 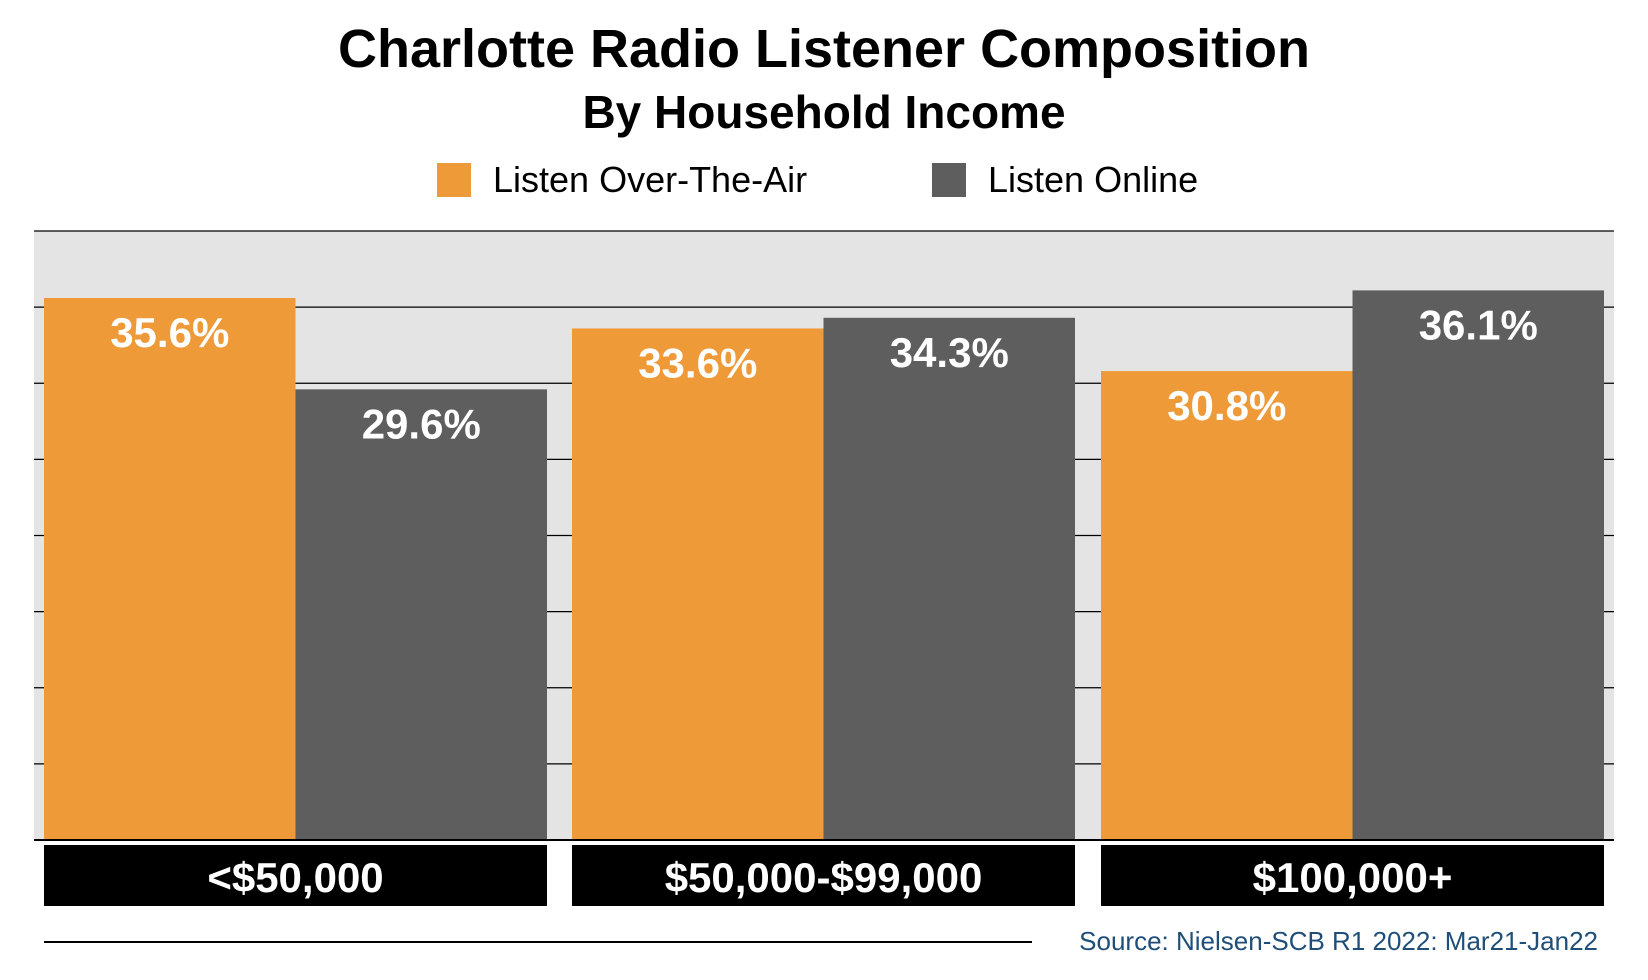 I want to click on category-label-3: $100,000+, so click(x=1353, y=877).